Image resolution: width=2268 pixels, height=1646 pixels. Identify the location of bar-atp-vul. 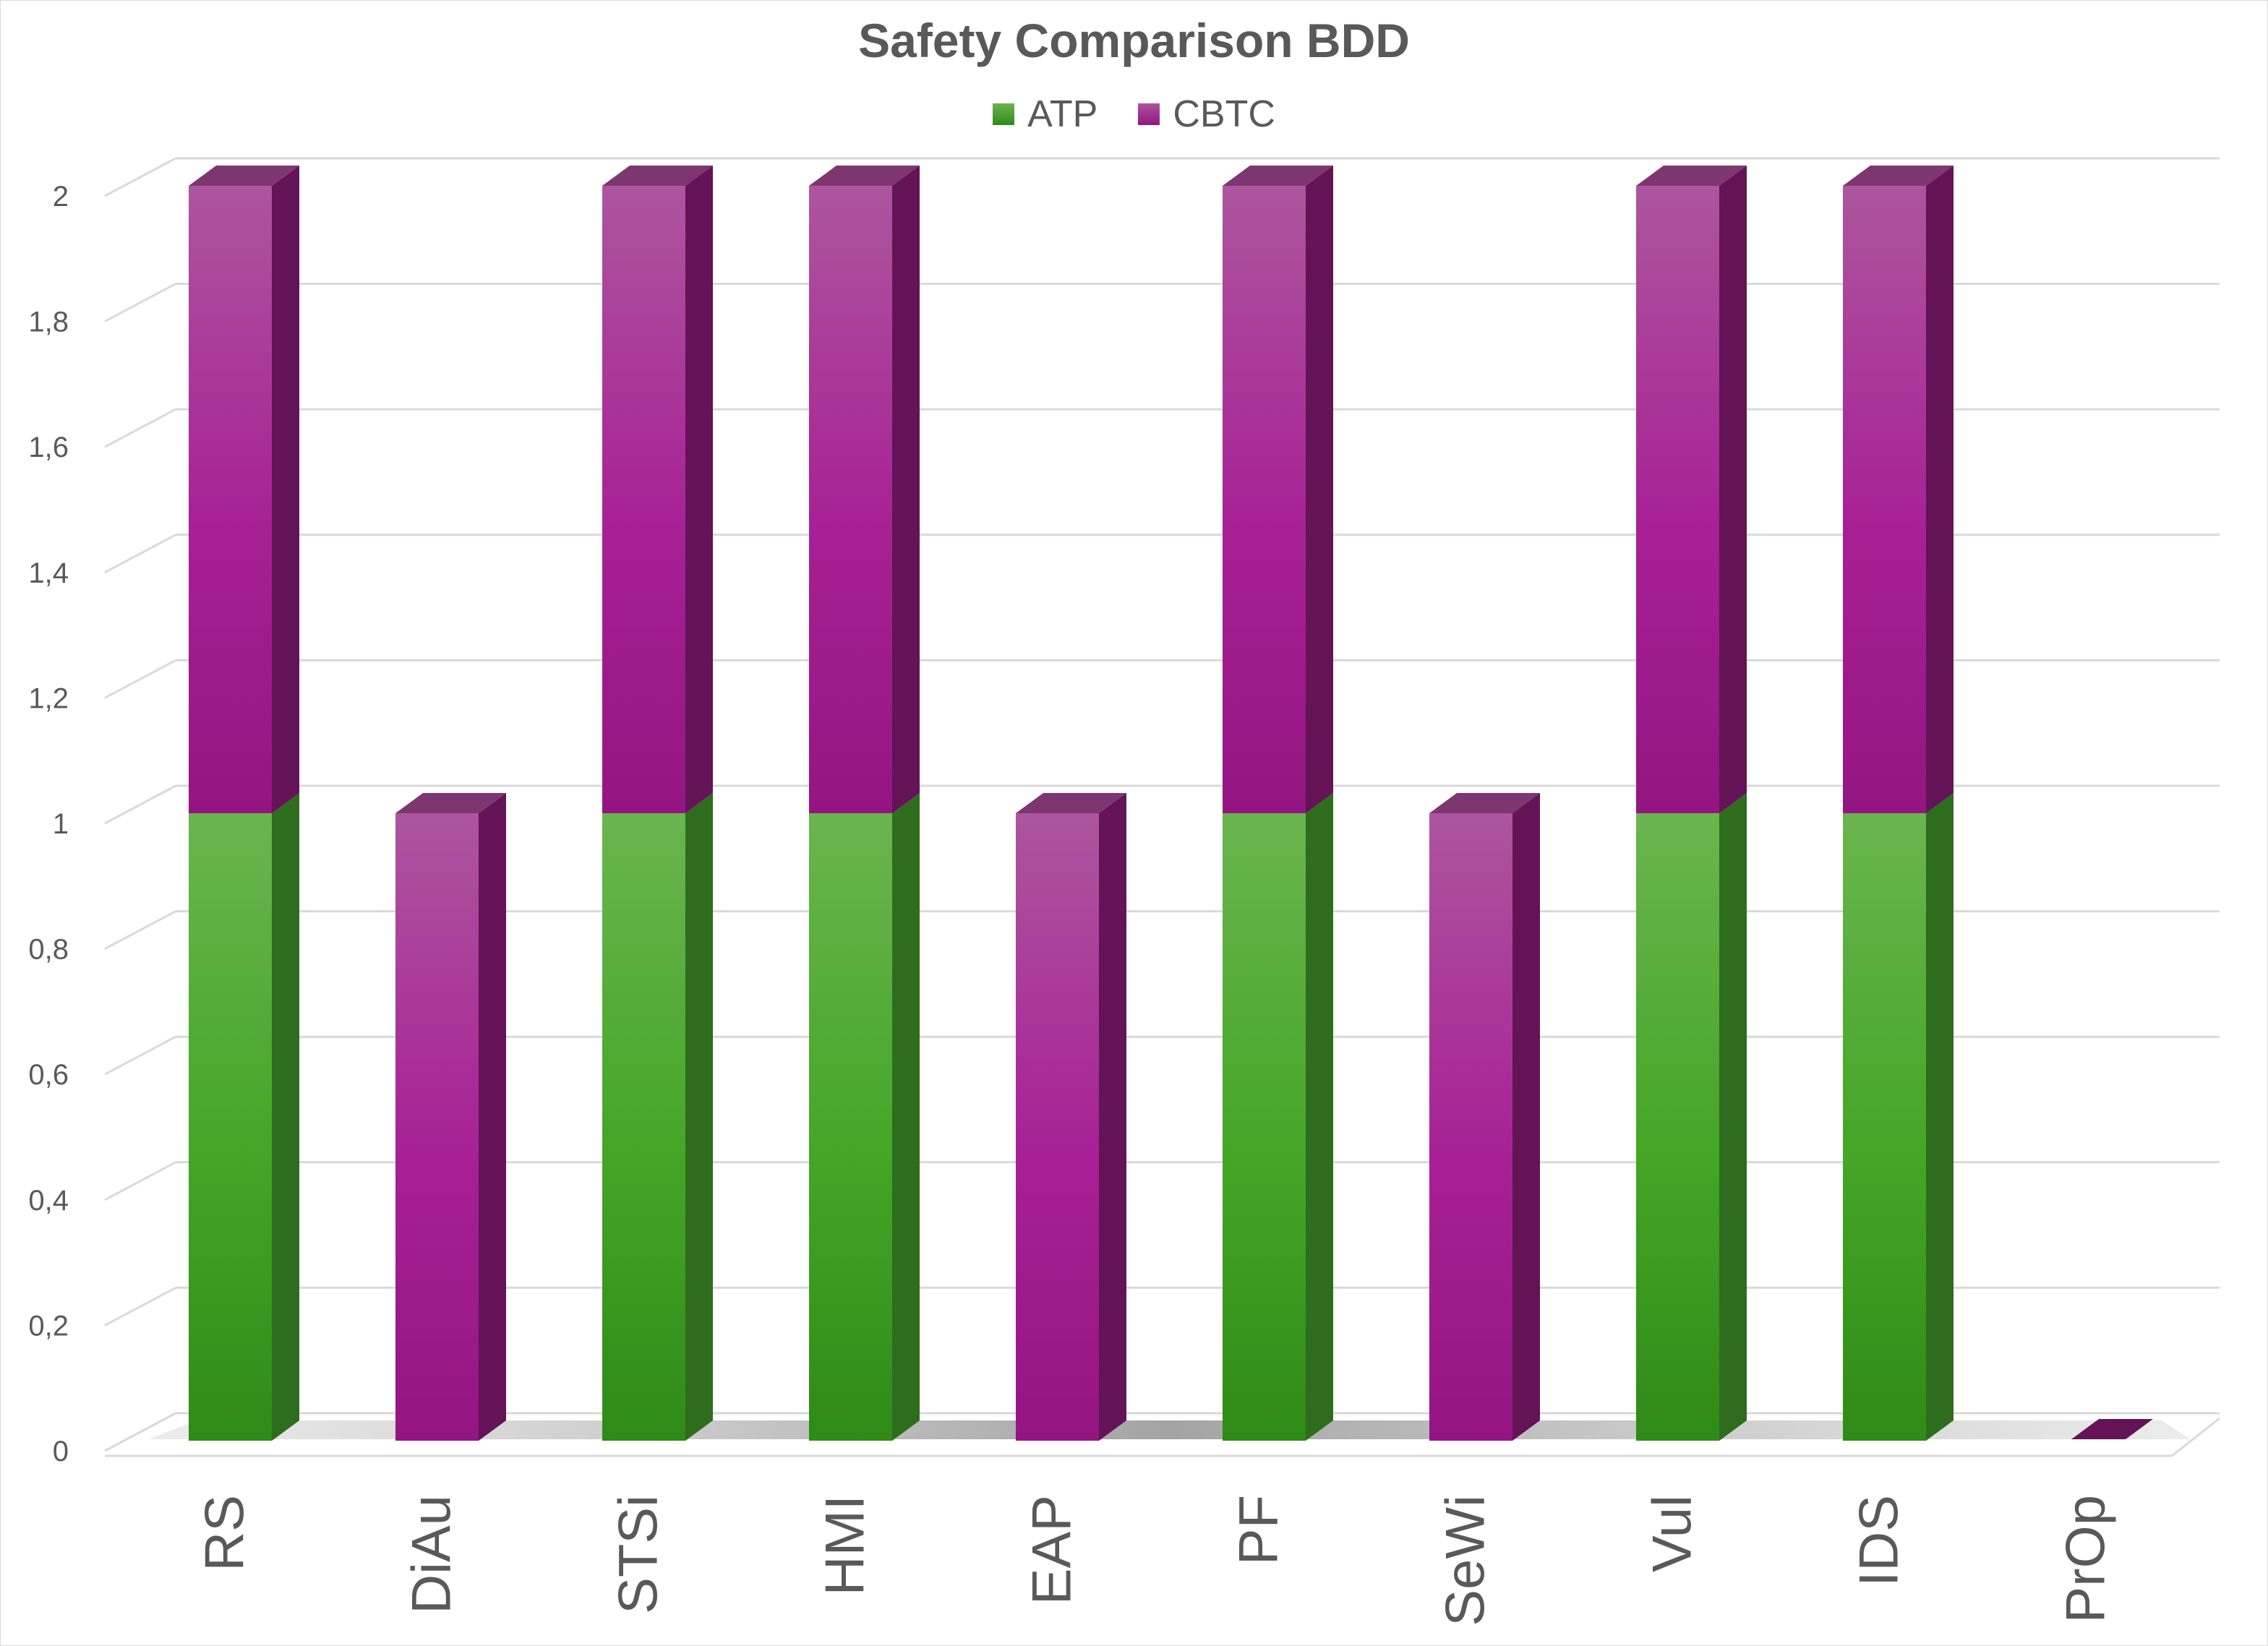
(1691, 1117).